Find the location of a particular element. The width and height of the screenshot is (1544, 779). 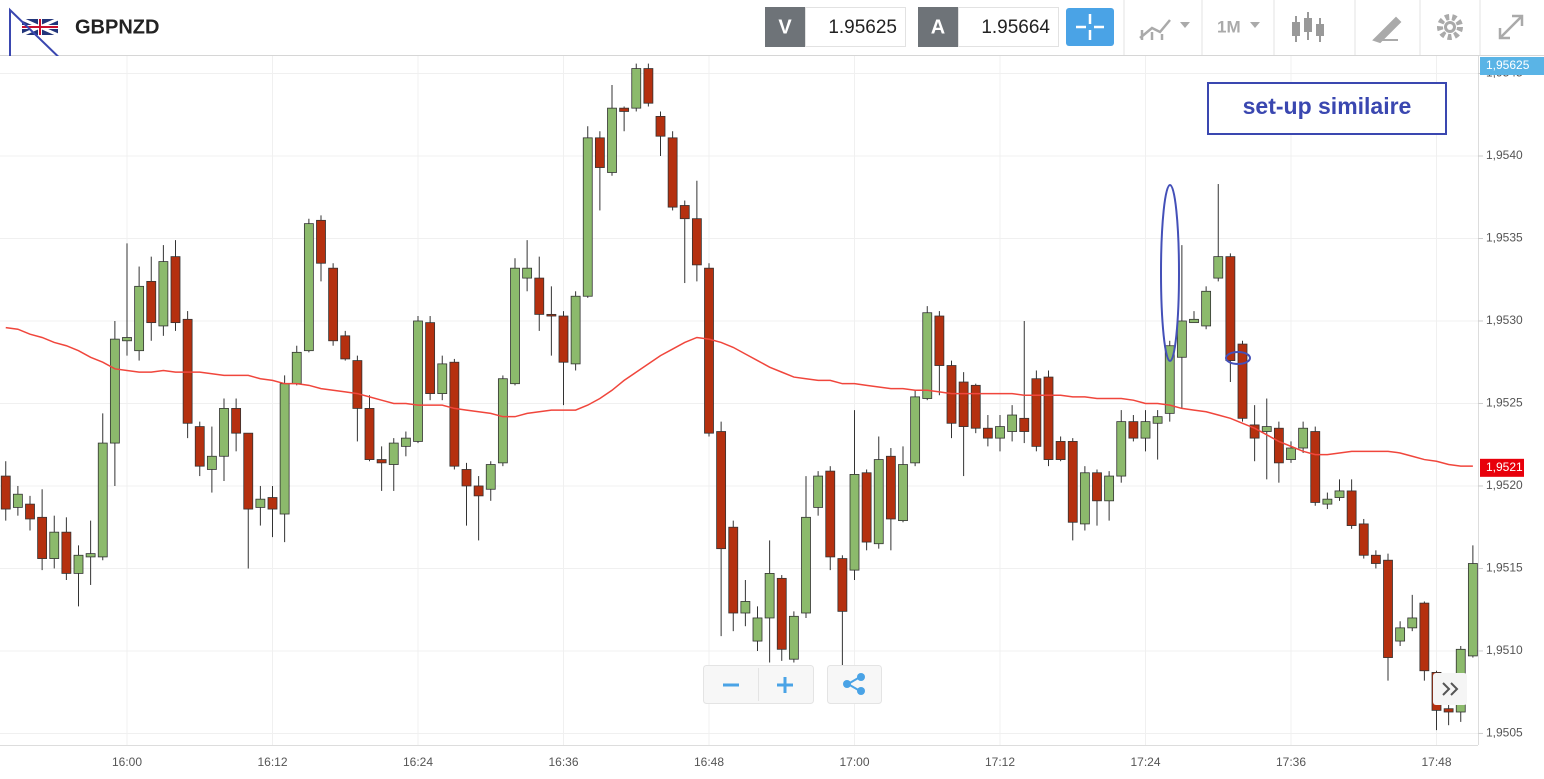

bid-price: 1.95625 is located at coordinates (862, 27).